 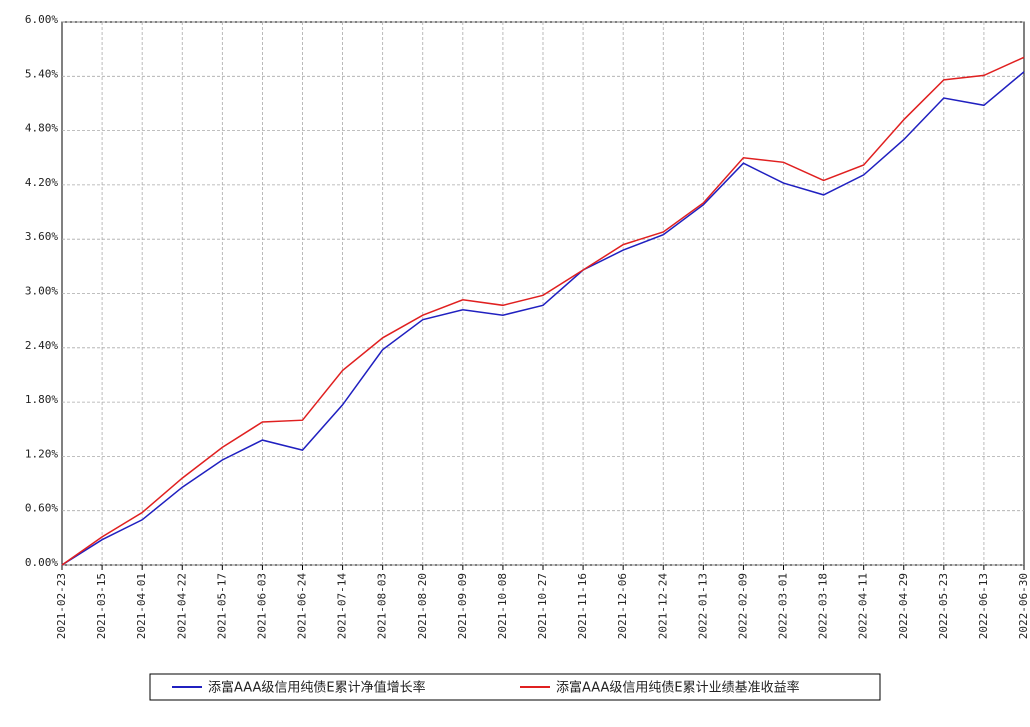 What do you see at coordinates (41, 182) in the screenshot?
I see `y-tick-label: 4.20%` at bounding box center [41, 182].